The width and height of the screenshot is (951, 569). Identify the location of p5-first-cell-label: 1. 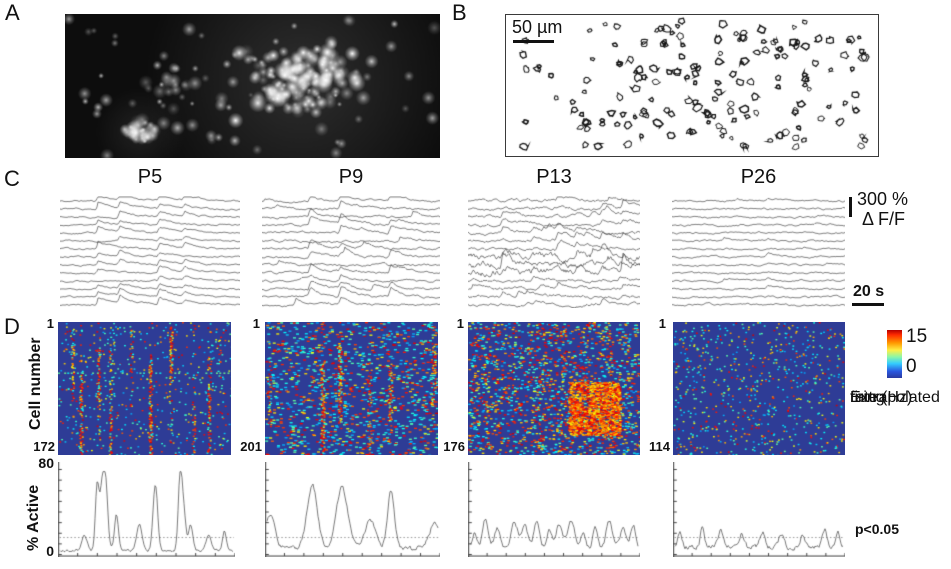
(50, 323).